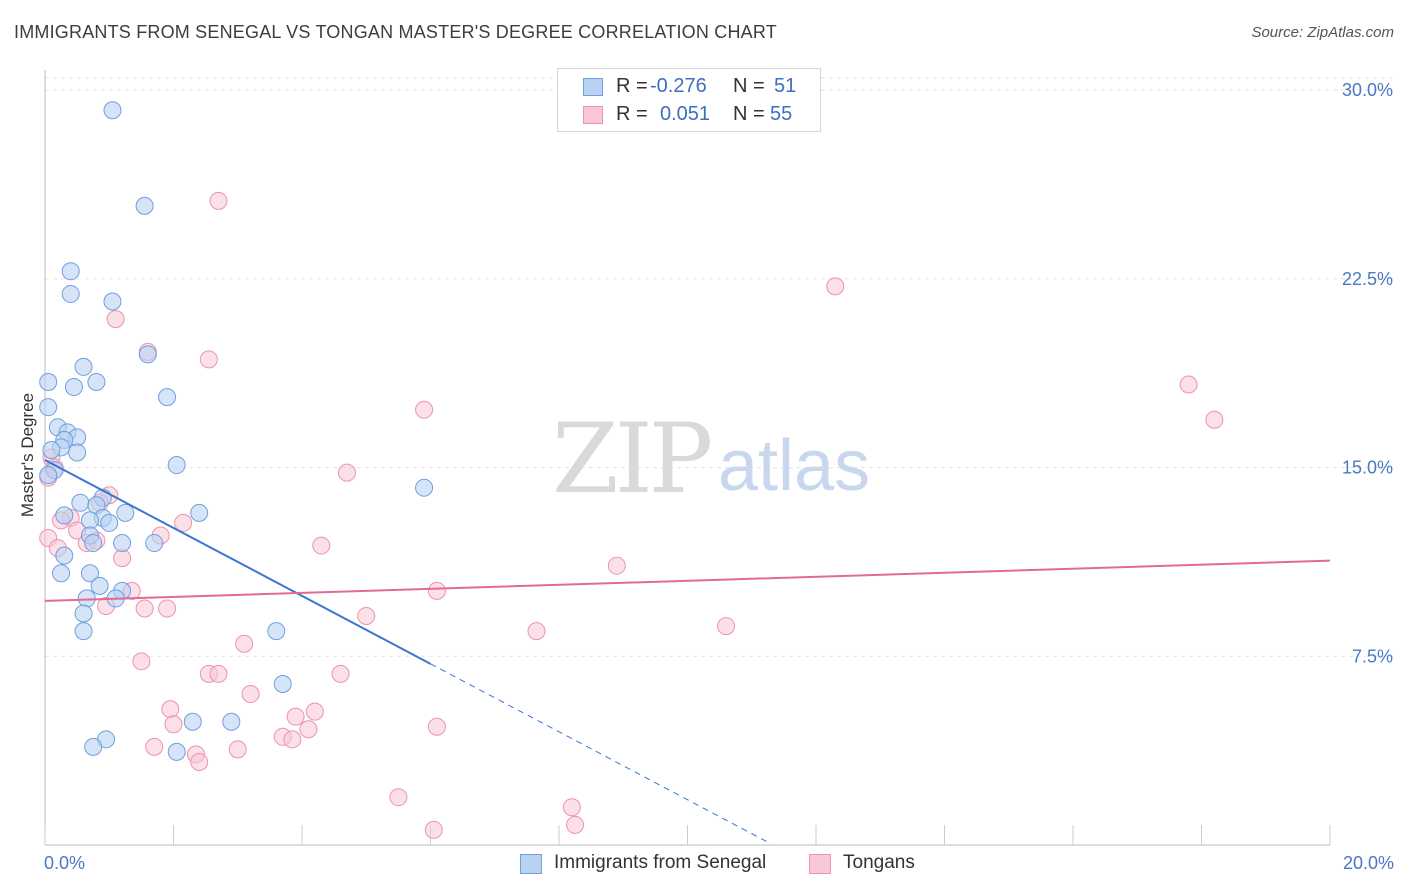 The image size is (1406, 892). Describe the element at coordinates (593, 115) in the screenshot. I see `legend-swatch-tongans` at that location.